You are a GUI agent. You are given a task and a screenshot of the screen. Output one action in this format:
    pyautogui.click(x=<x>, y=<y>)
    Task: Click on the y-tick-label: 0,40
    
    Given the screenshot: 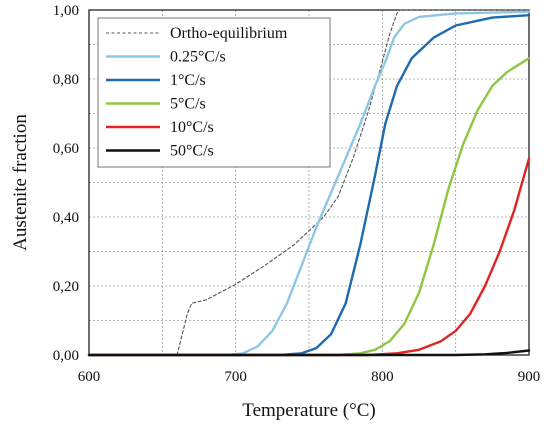 What is the action you would take?
    pyautogui.click(x=66, y=218)
    